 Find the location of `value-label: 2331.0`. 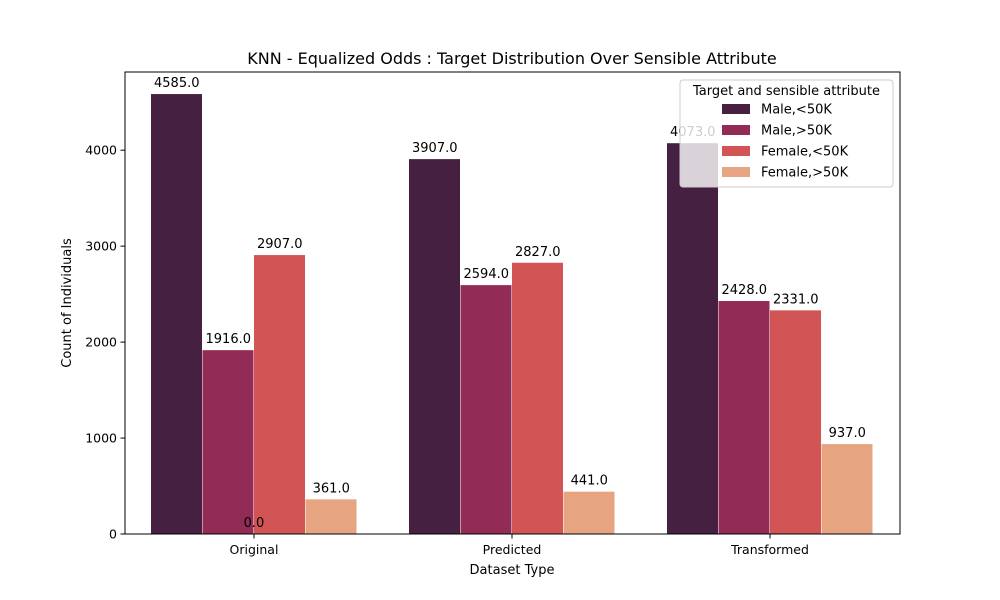

value-label: 2331.0 is located at coordinates (796, 299).